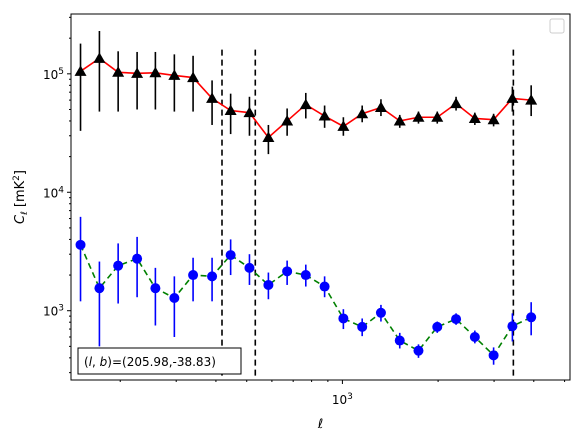 The image size is (580, 441). I want to click on annotation-box: (l, b)=(205.98,-38.83), so click(159, 361).